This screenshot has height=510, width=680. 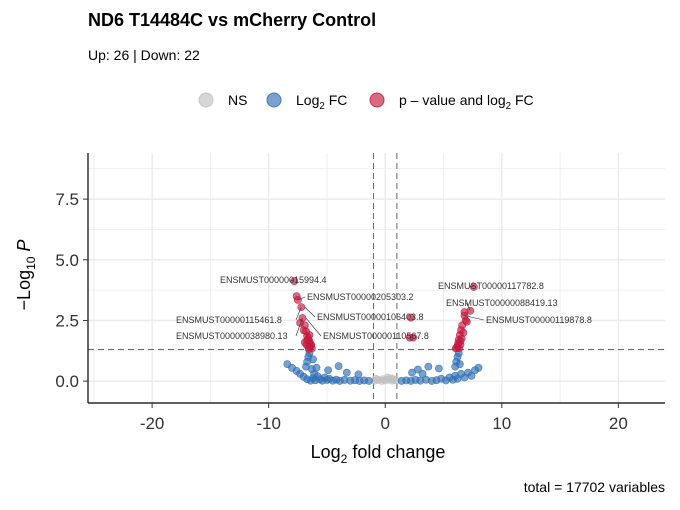 What do you see at coordinates (67, 260) in the screenshot?
I see `y-tick-label: 5.0` at bounding box center [67, 260].